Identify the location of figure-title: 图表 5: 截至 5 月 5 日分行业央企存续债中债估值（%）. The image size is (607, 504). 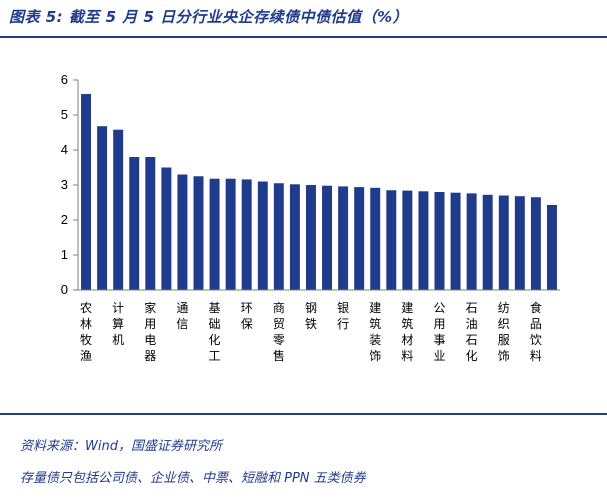
(209, 17).